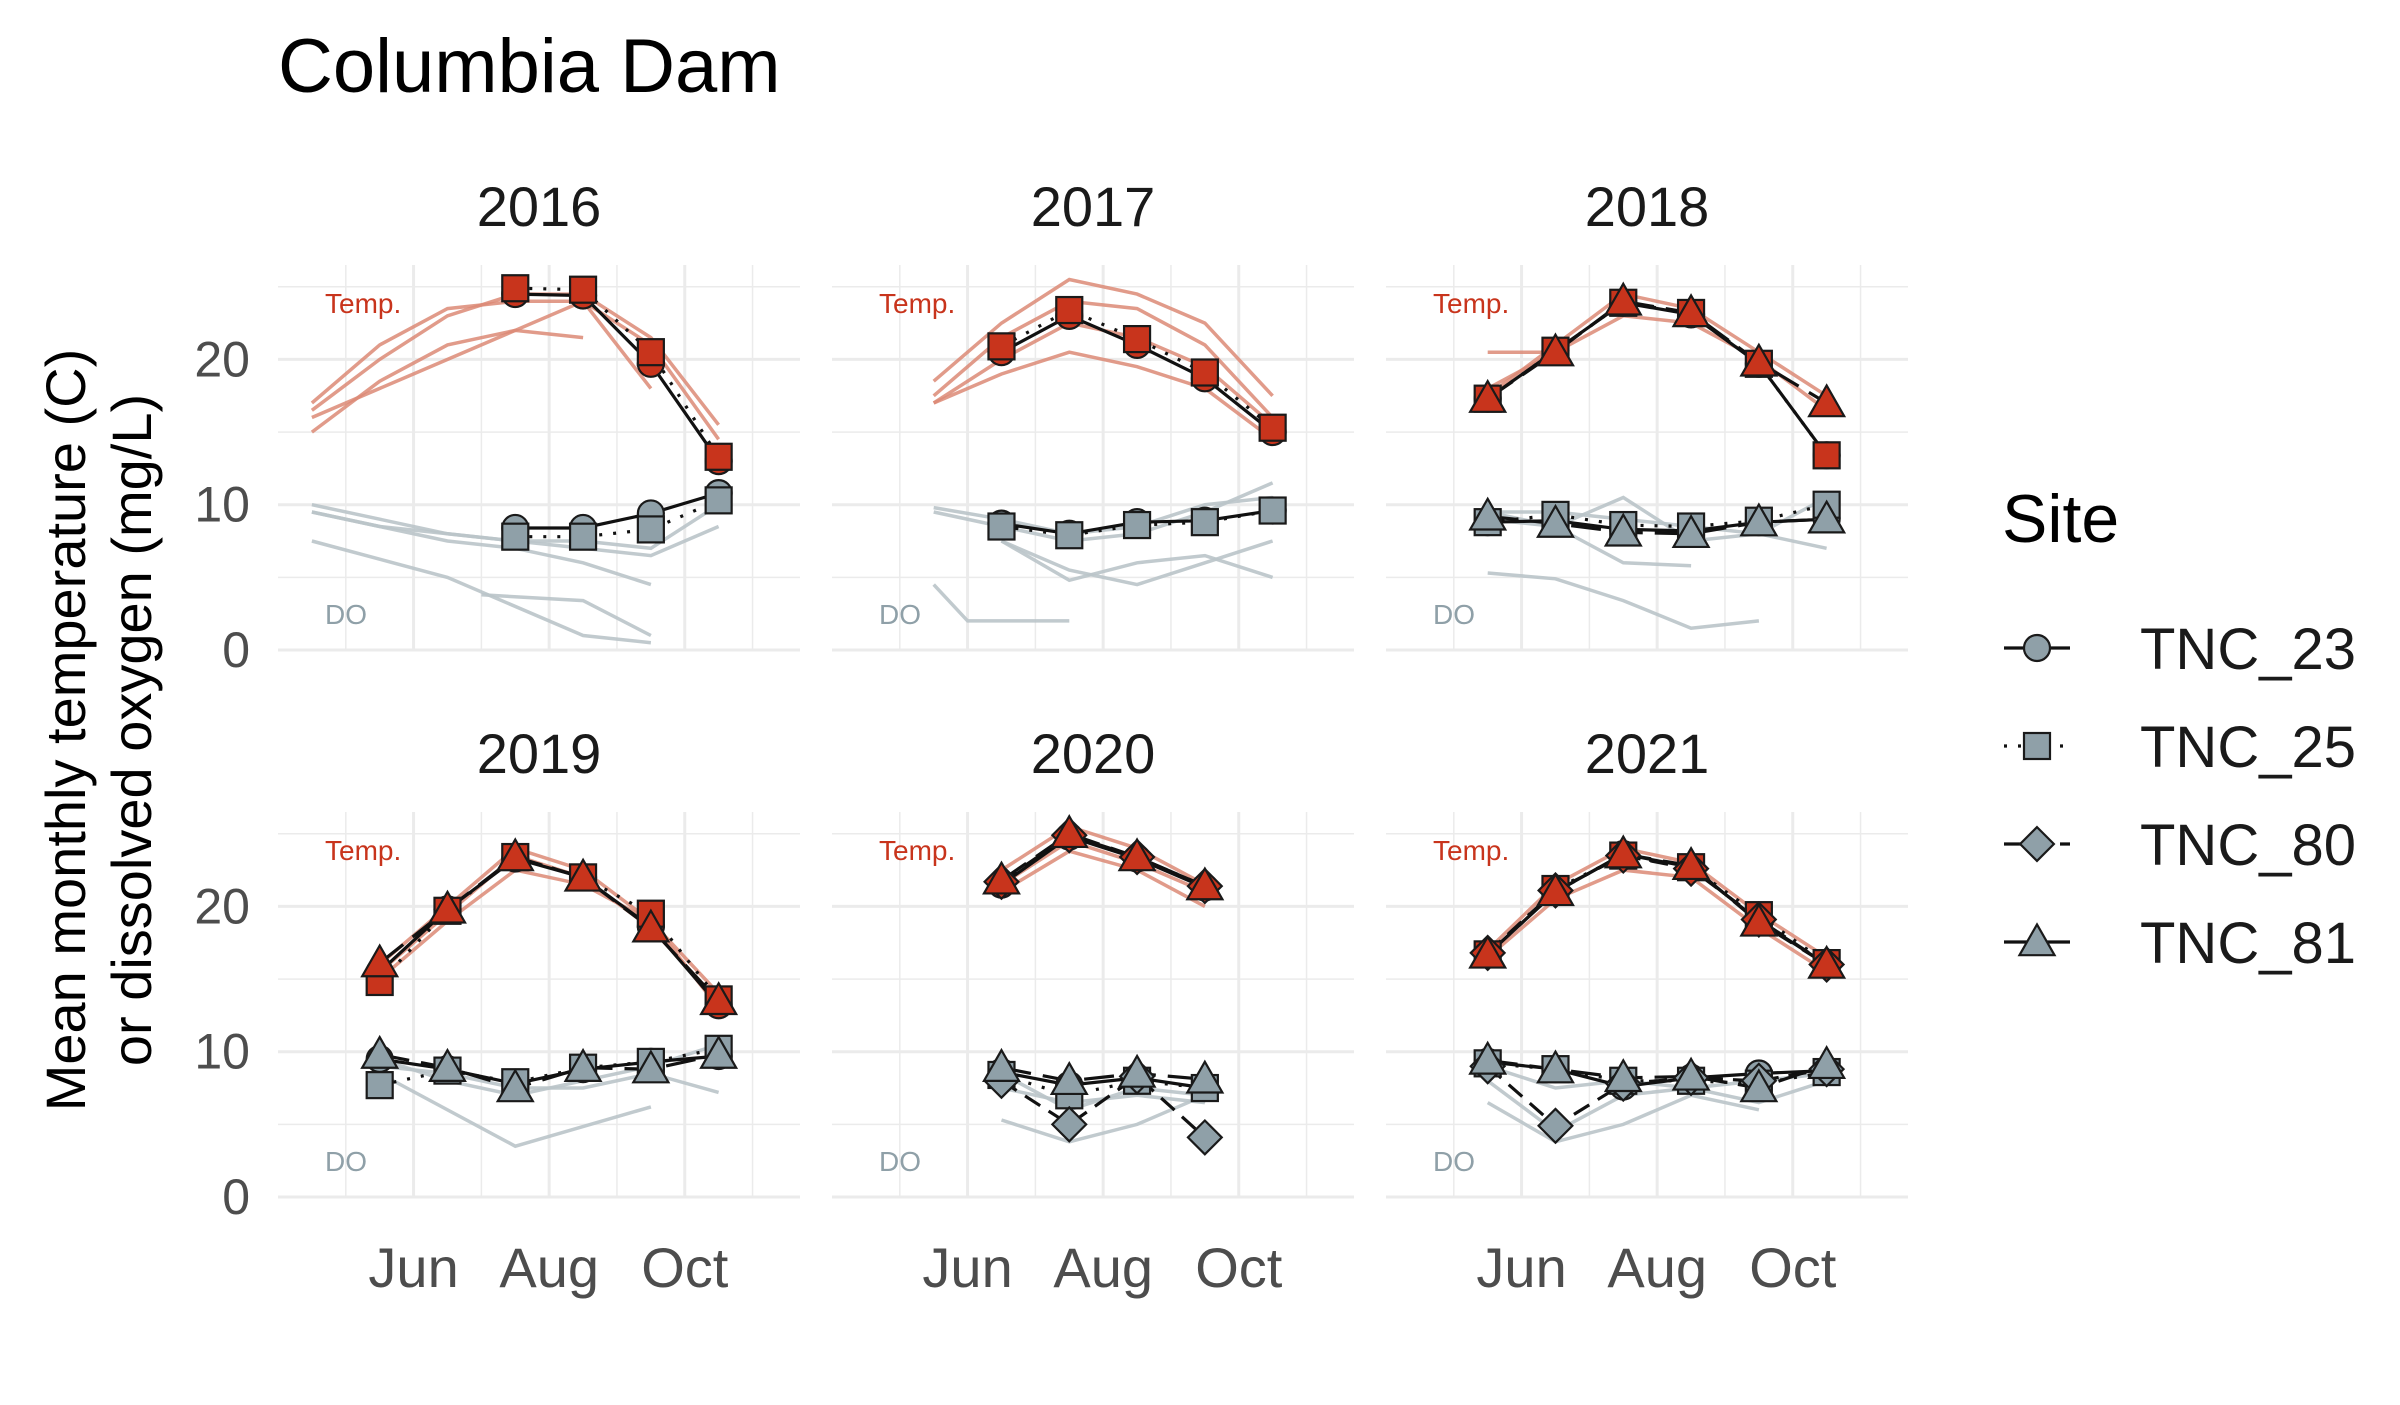 This screenshot has height=1405, width=2400. Describe the element at coordinates (222, 1052) in the screenshot. I see `y-tick-label: 10` at that location.